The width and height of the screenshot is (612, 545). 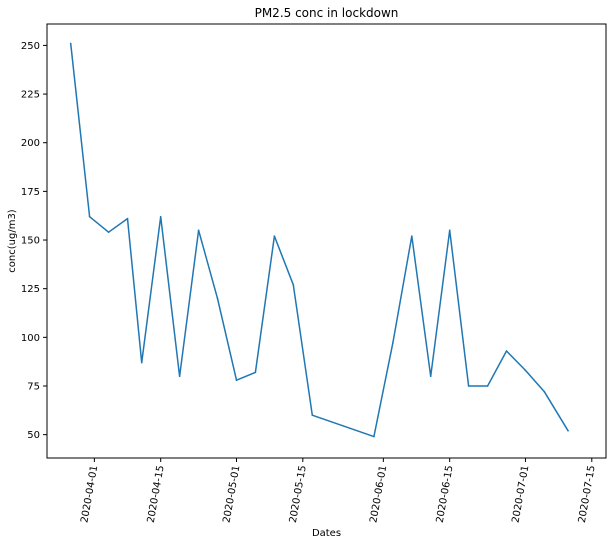 What do you see at coordinates (12, 241) in the screenshot?
I see `y-axis-label: conc(ug/m3)` at bounding box center [12, 241].